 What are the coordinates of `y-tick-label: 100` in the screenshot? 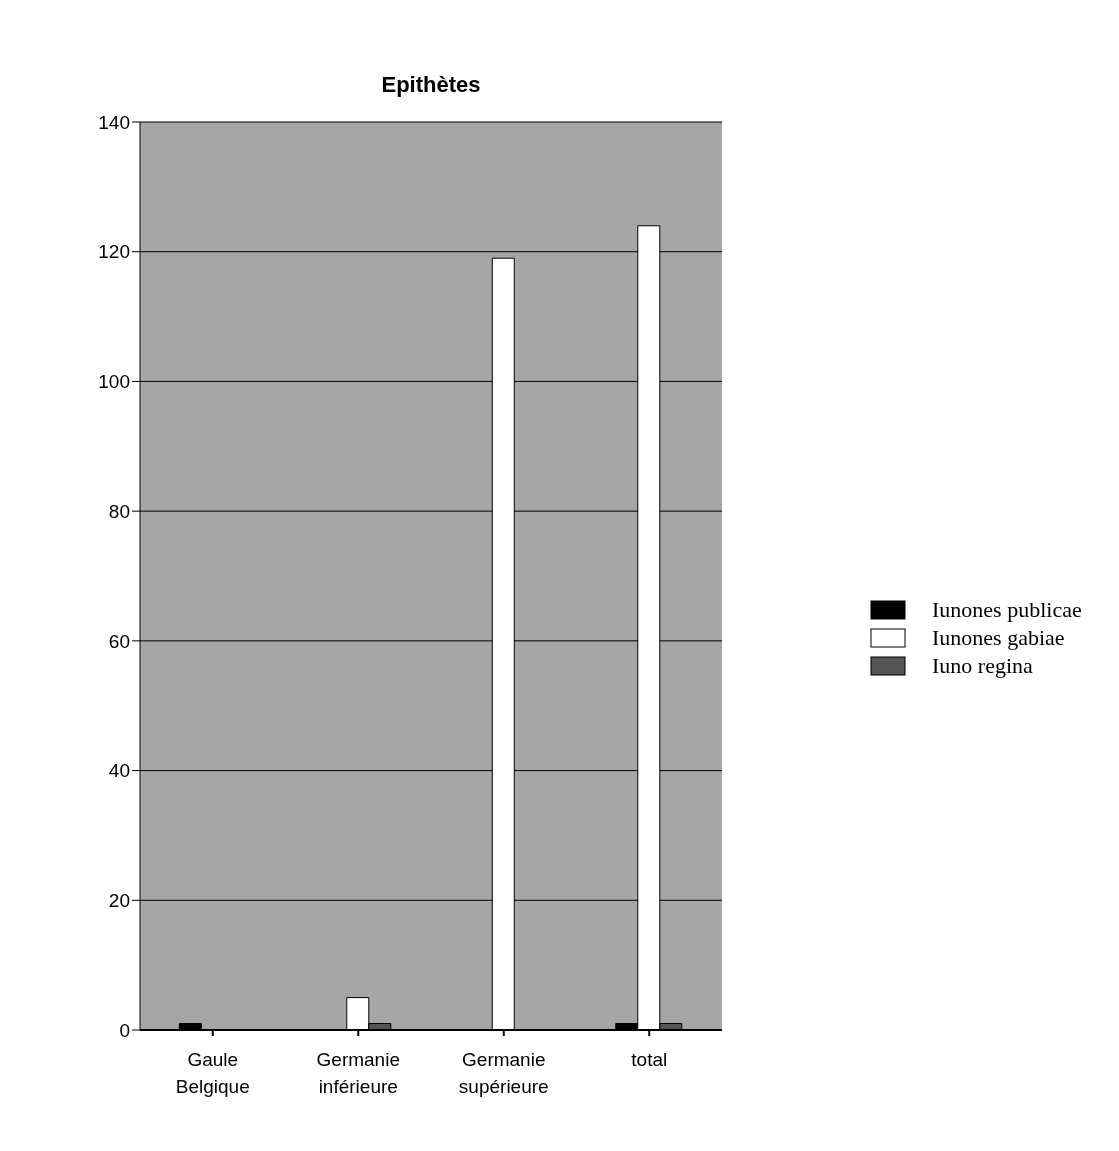 It's located at (114, 382).